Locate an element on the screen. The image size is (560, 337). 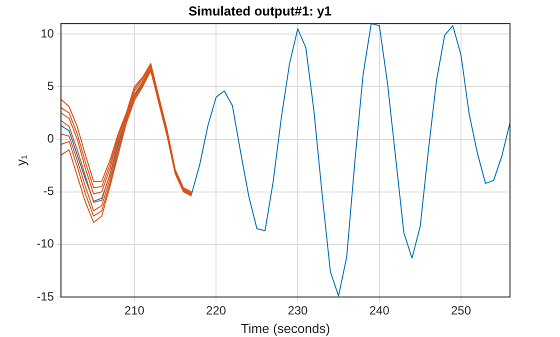
x-tick-label: 220 is located at coordinates (216, 311).